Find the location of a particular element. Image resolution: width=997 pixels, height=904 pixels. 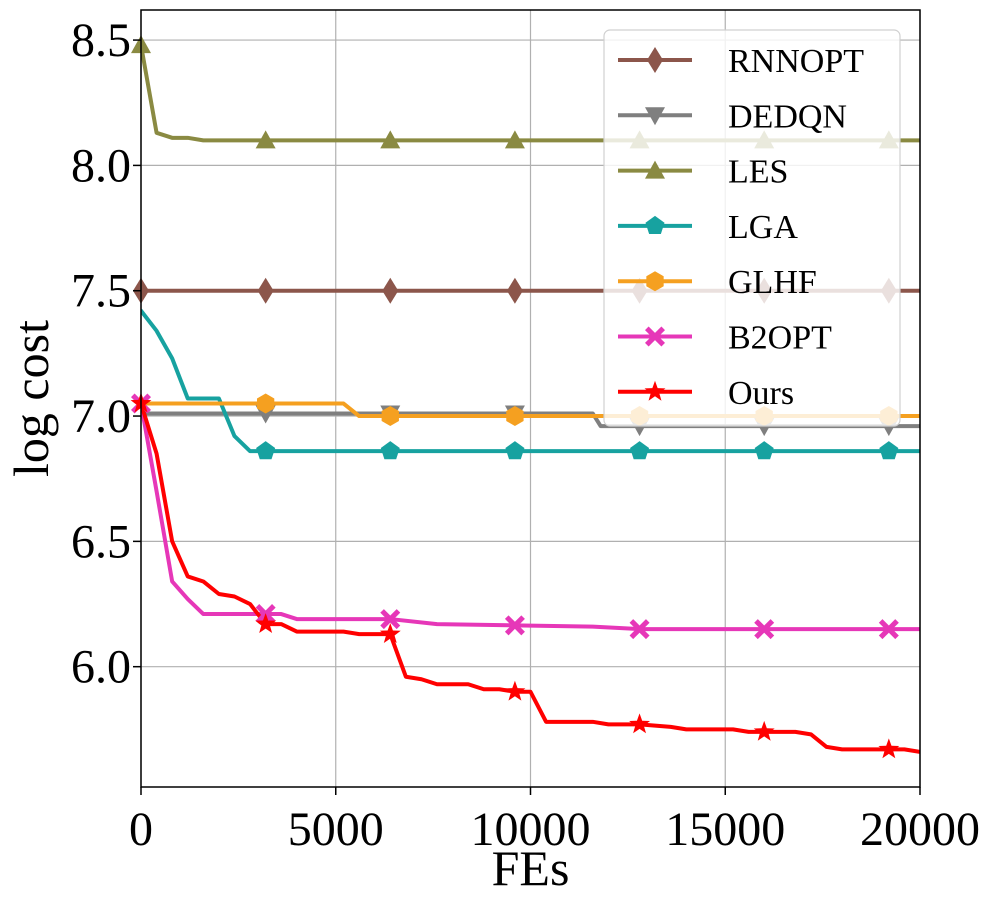

legend-box is located at coordinates (752, 228).